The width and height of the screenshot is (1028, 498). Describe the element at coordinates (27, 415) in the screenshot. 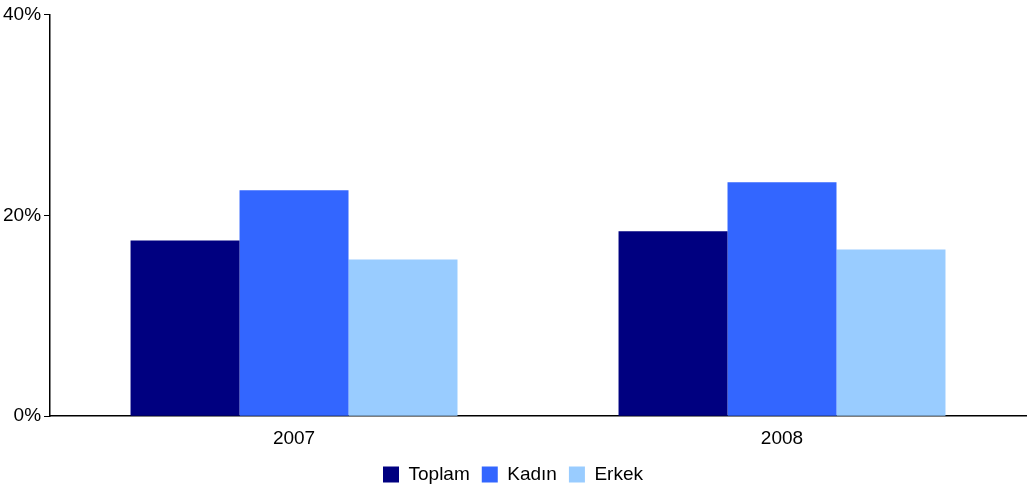

I see `y-tick-label: 0%` at that location.